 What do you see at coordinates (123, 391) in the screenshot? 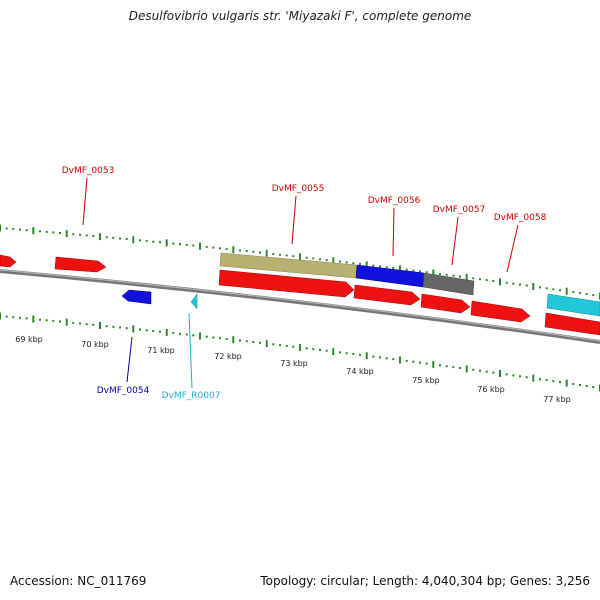
I see `gene-label-dvmf-0054: DvMF_0054` at bounding box center [123, 391].